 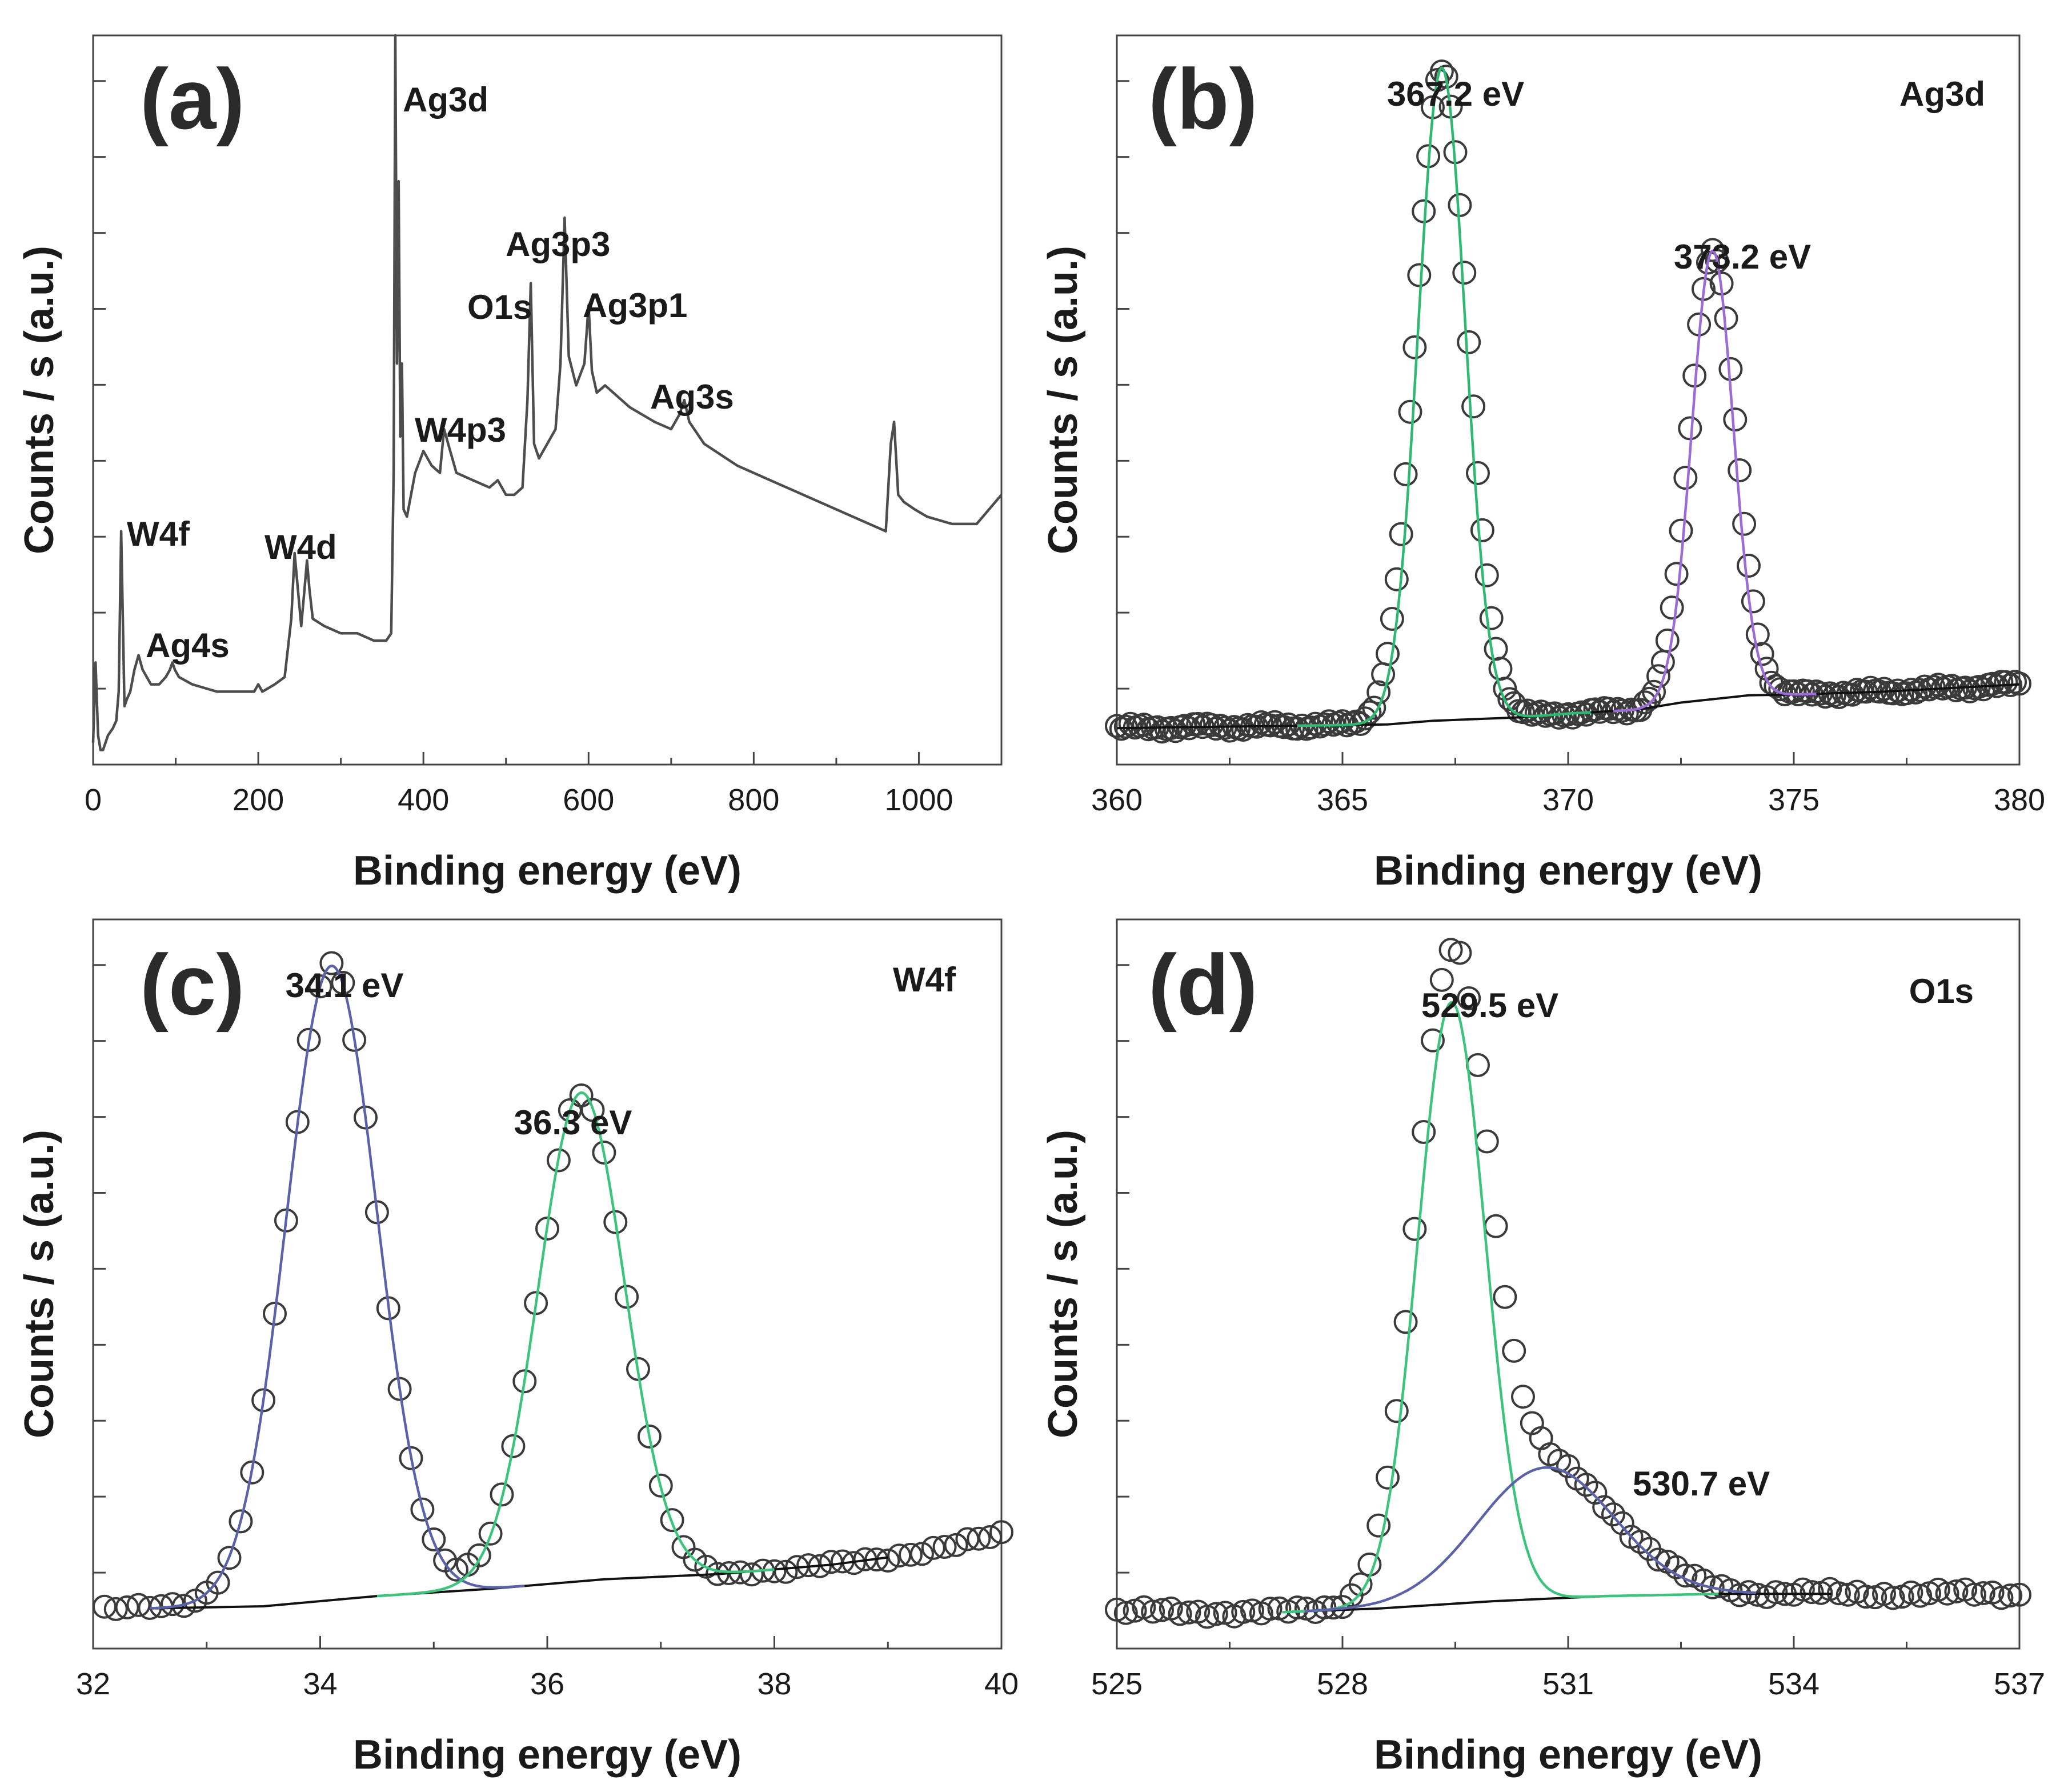 I want to click on x-tick-label: 375, so click(x=1793, y=800).